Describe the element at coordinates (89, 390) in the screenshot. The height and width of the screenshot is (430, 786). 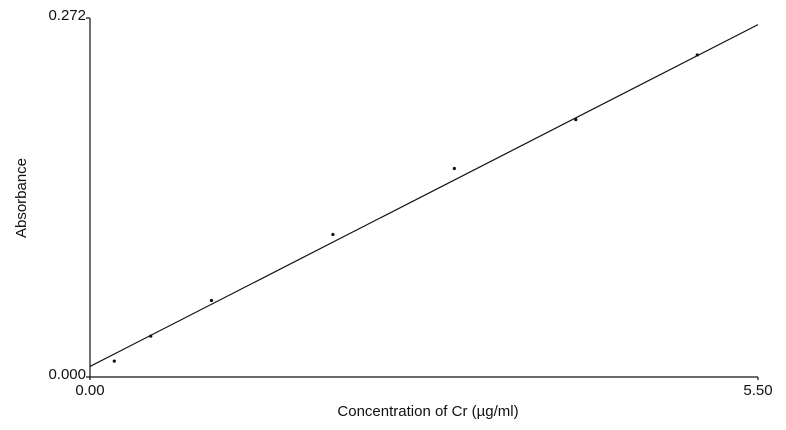
I see `x-tick-label: 0.00` at that location.